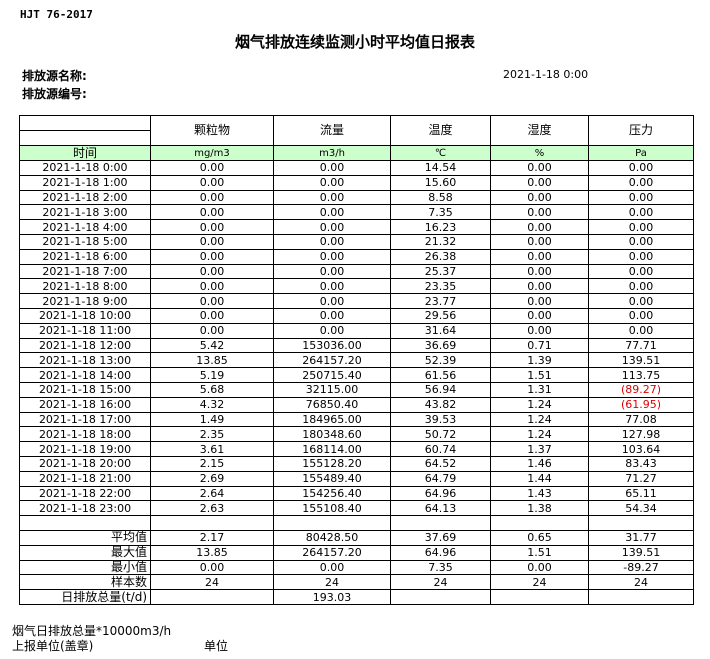 This screenshot has width=710, height=659. Describe the element at coordinates (85, 404) in the screenshot. I see `time-cell: 2021-1-18 16:00` at that location.